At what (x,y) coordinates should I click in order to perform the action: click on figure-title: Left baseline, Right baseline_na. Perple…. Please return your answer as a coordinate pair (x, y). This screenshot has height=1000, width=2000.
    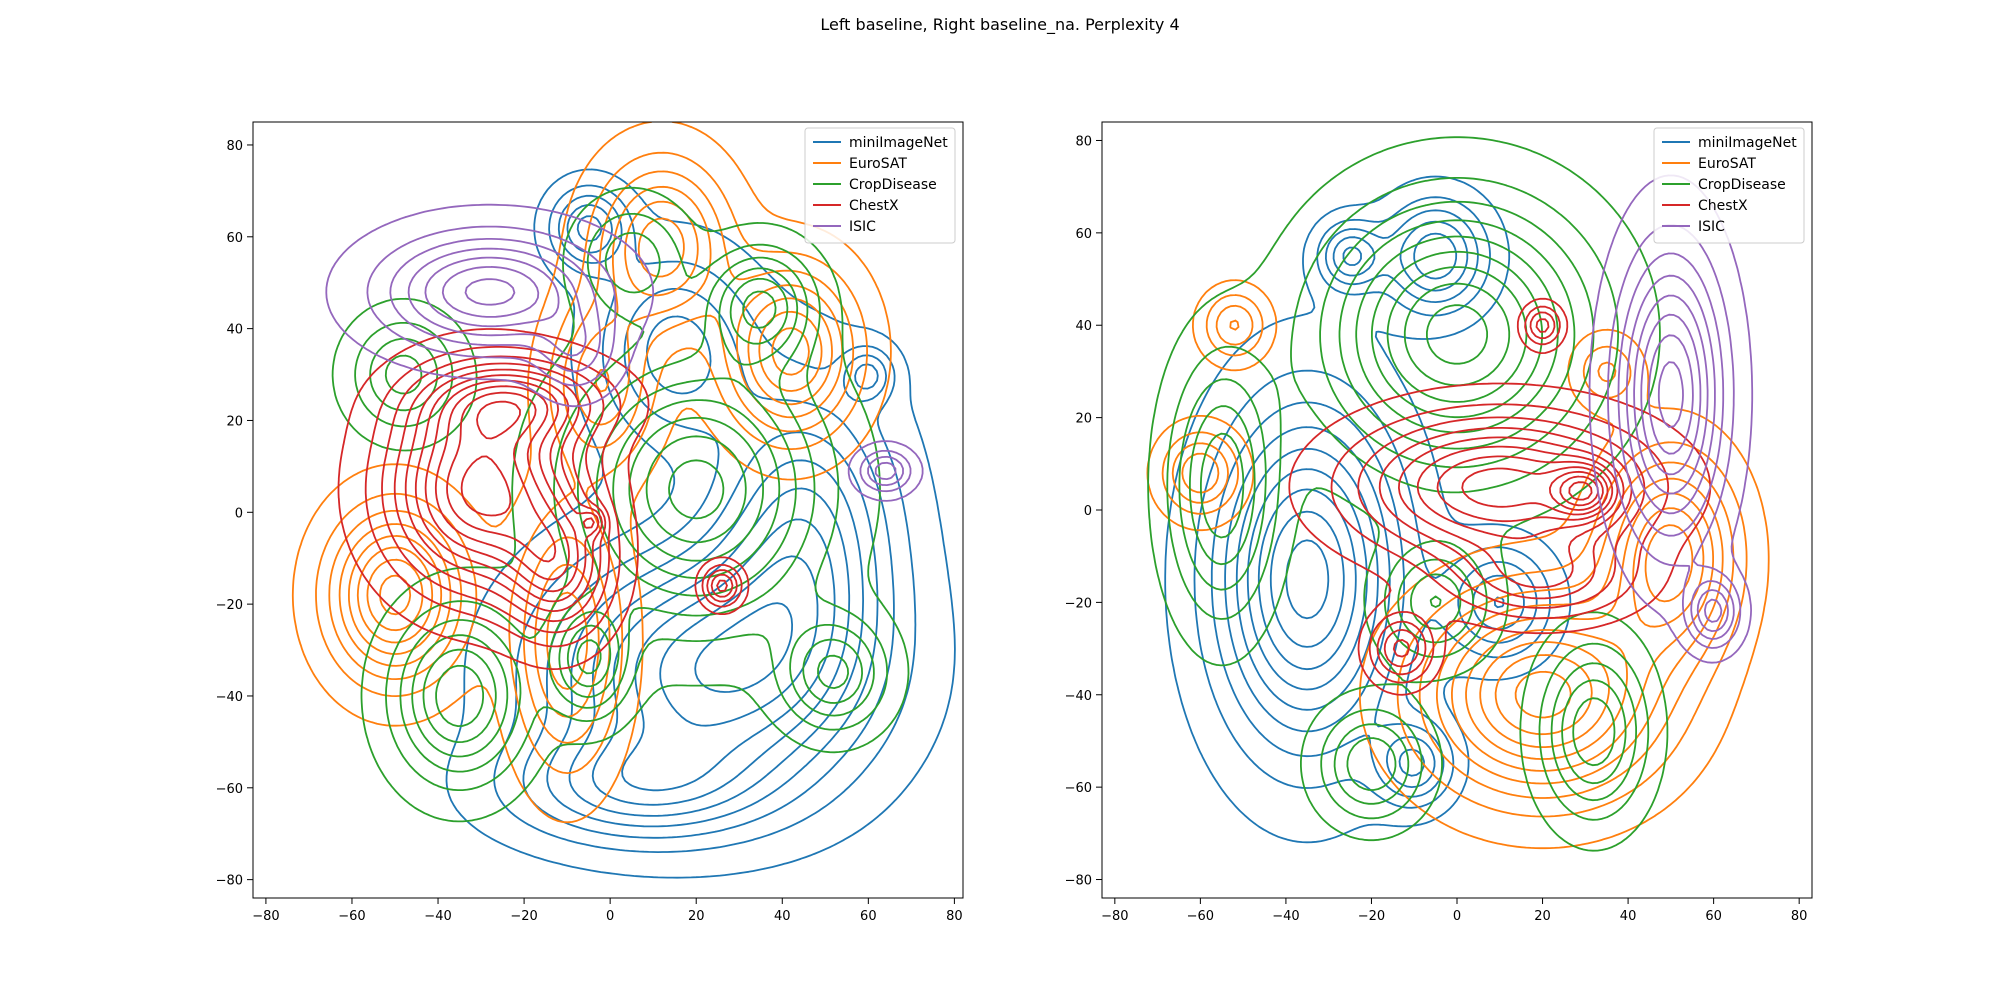
    Looking at the image, I should click on (1000, 24).